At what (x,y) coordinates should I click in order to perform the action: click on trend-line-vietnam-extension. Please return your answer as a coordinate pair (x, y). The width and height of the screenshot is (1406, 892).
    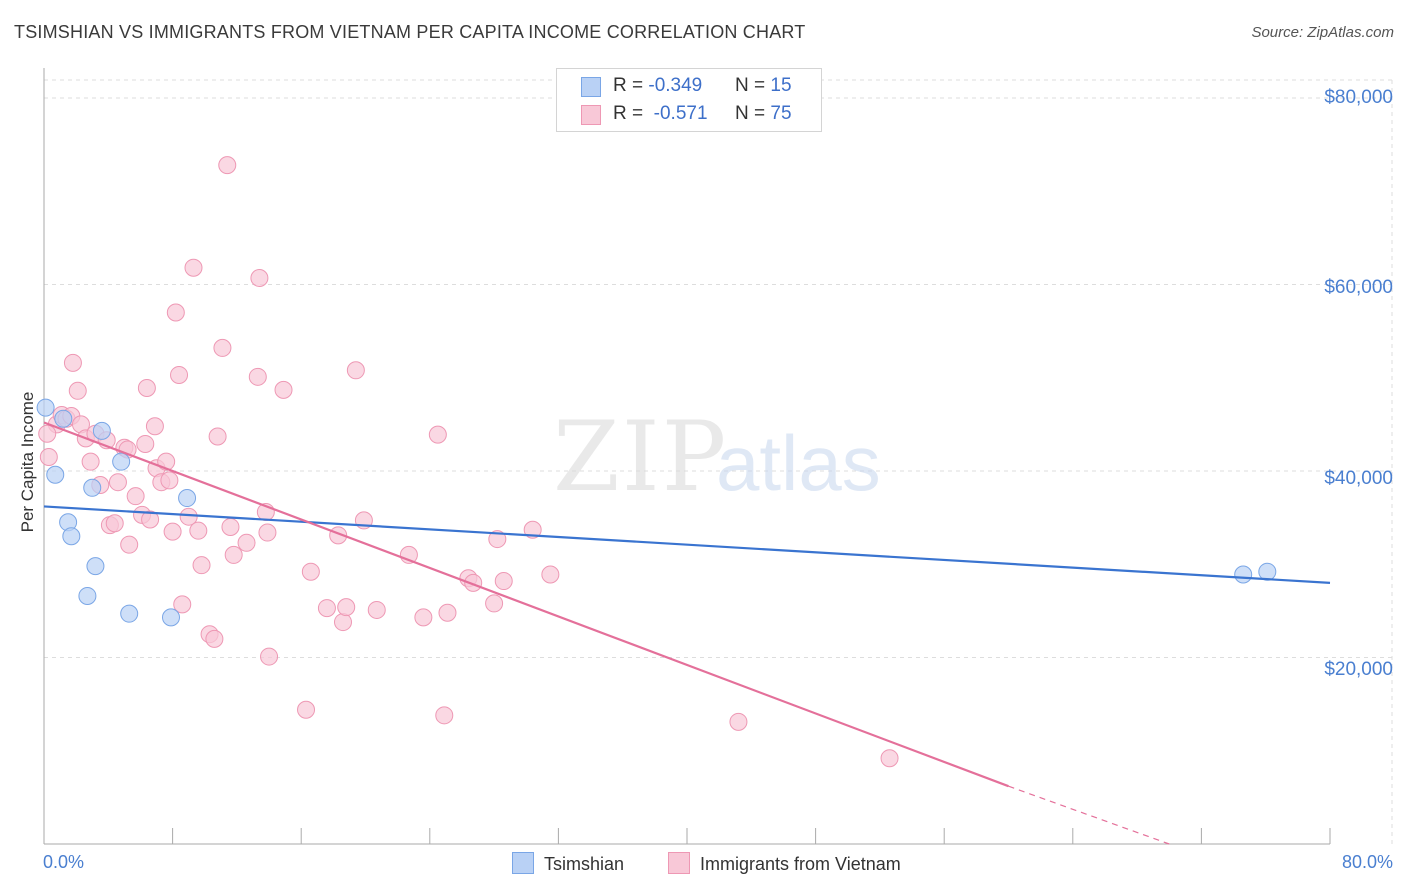
    Looking at the image, I should click on (1089, 815).